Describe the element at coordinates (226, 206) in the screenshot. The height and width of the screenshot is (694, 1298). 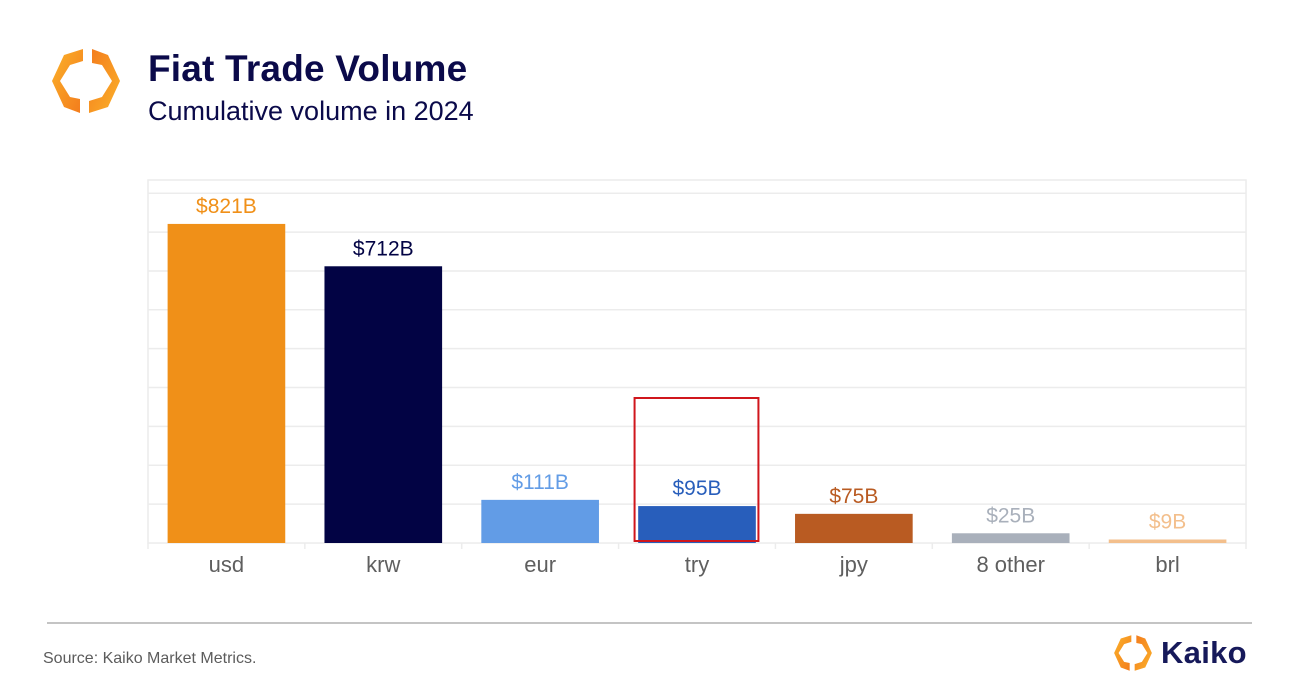
I see `data-label: $821B` at that location.